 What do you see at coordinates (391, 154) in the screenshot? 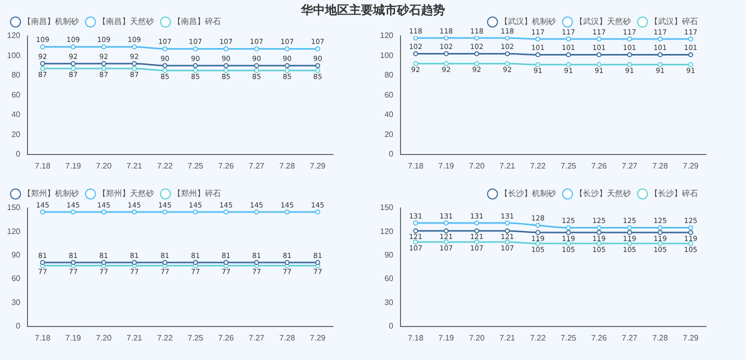
I see `y-tick-label: 0` at bounding box center [391, 154].